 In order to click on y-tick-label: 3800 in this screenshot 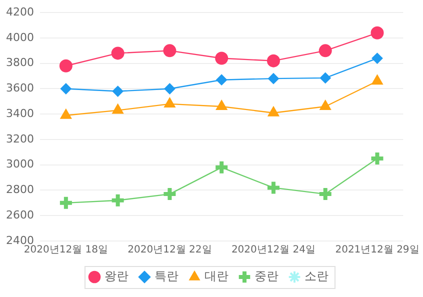, I will do `click(20, 63)`.